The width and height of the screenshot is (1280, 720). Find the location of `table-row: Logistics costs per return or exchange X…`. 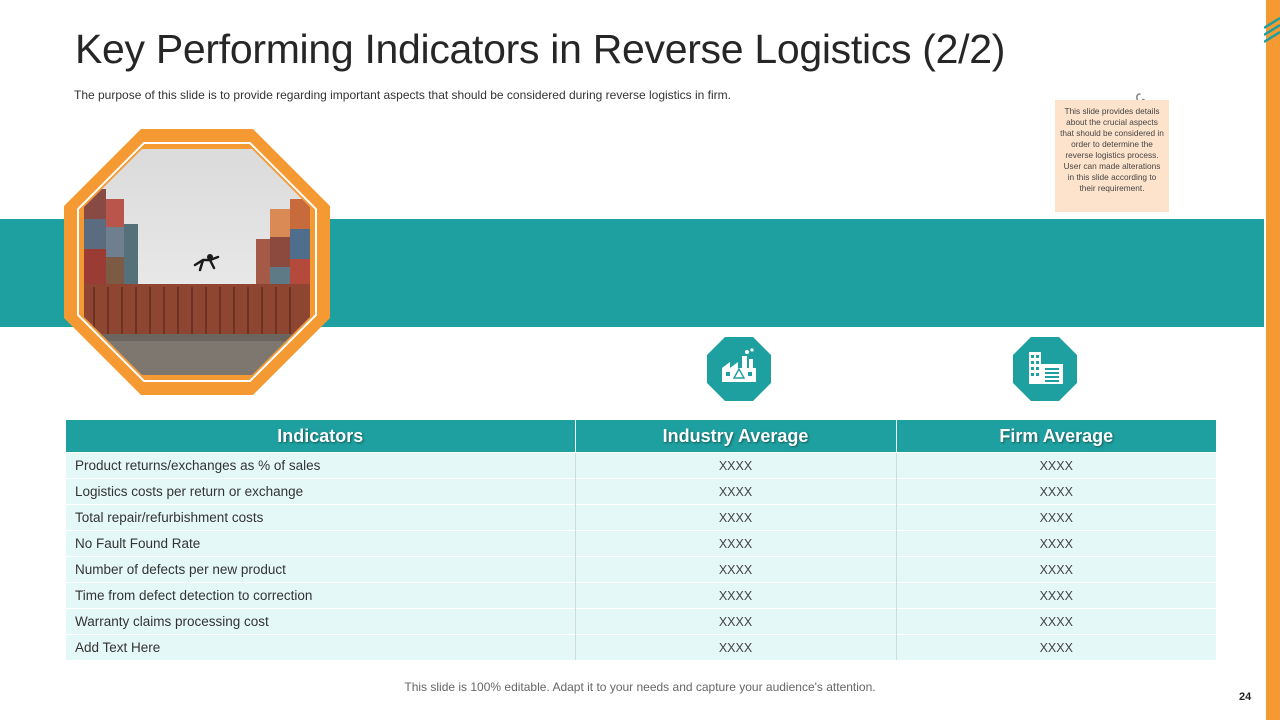

table-row: Logistics costs per return or exchange X… is located at coordinates (641, 491).